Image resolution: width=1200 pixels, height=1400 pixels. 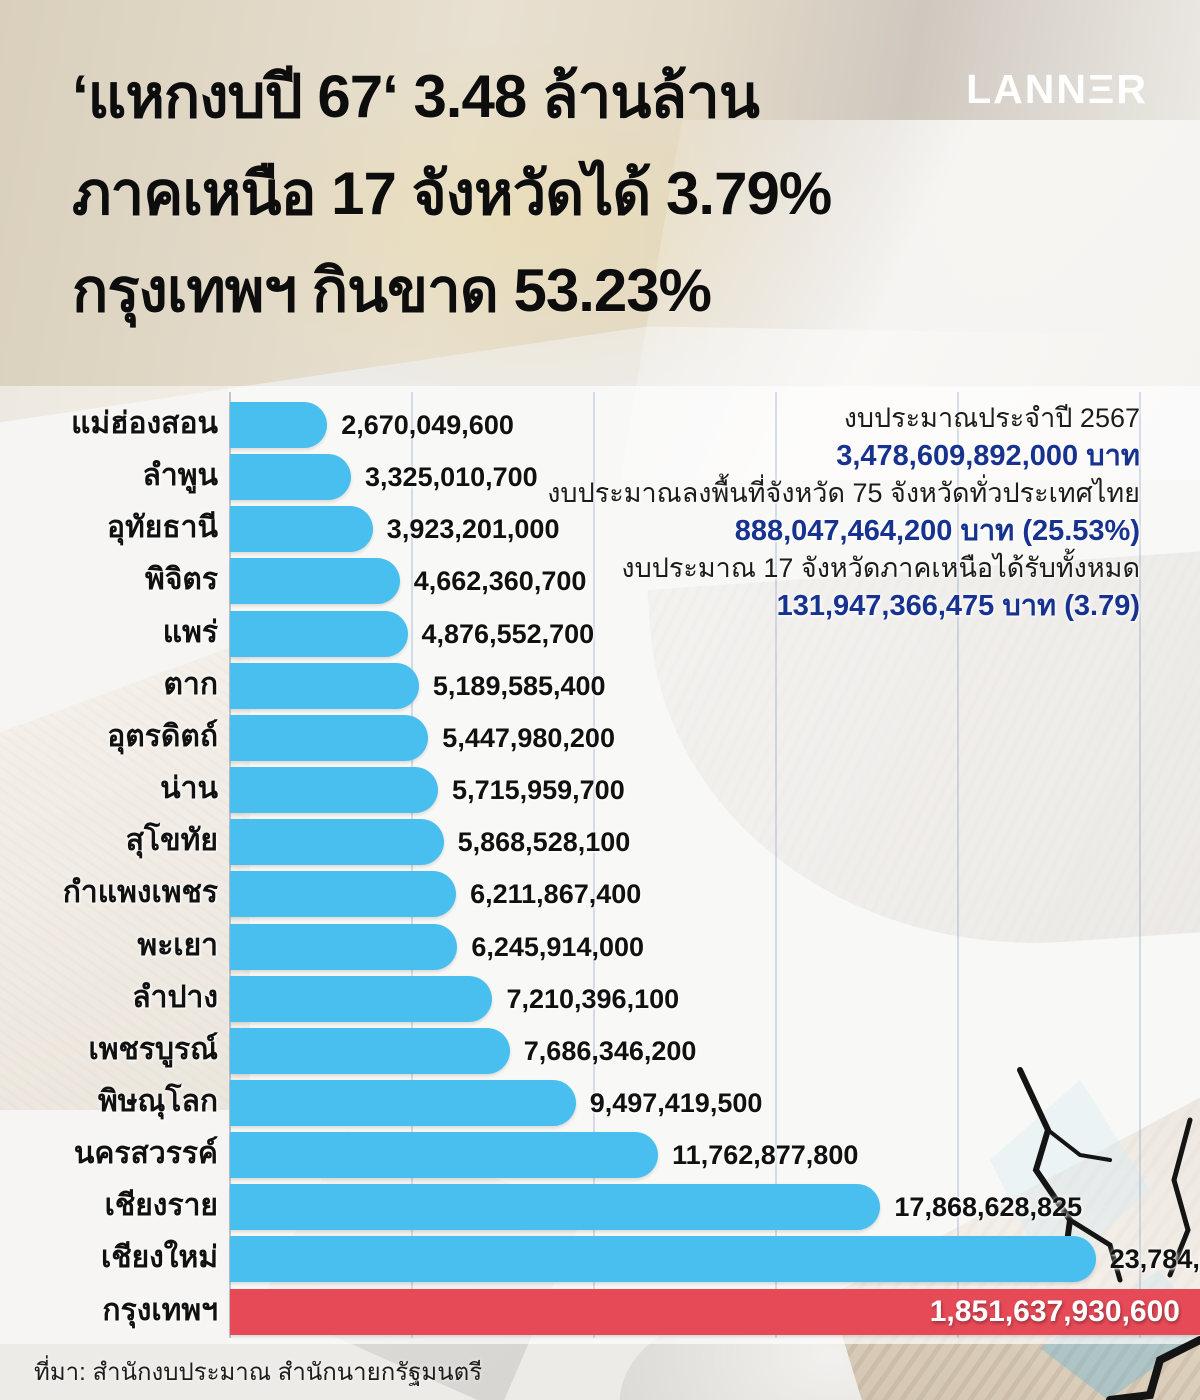 I want to click on chart-row: นครสวรรค์ 11,762,877,800, so click(x=600, y=1155).